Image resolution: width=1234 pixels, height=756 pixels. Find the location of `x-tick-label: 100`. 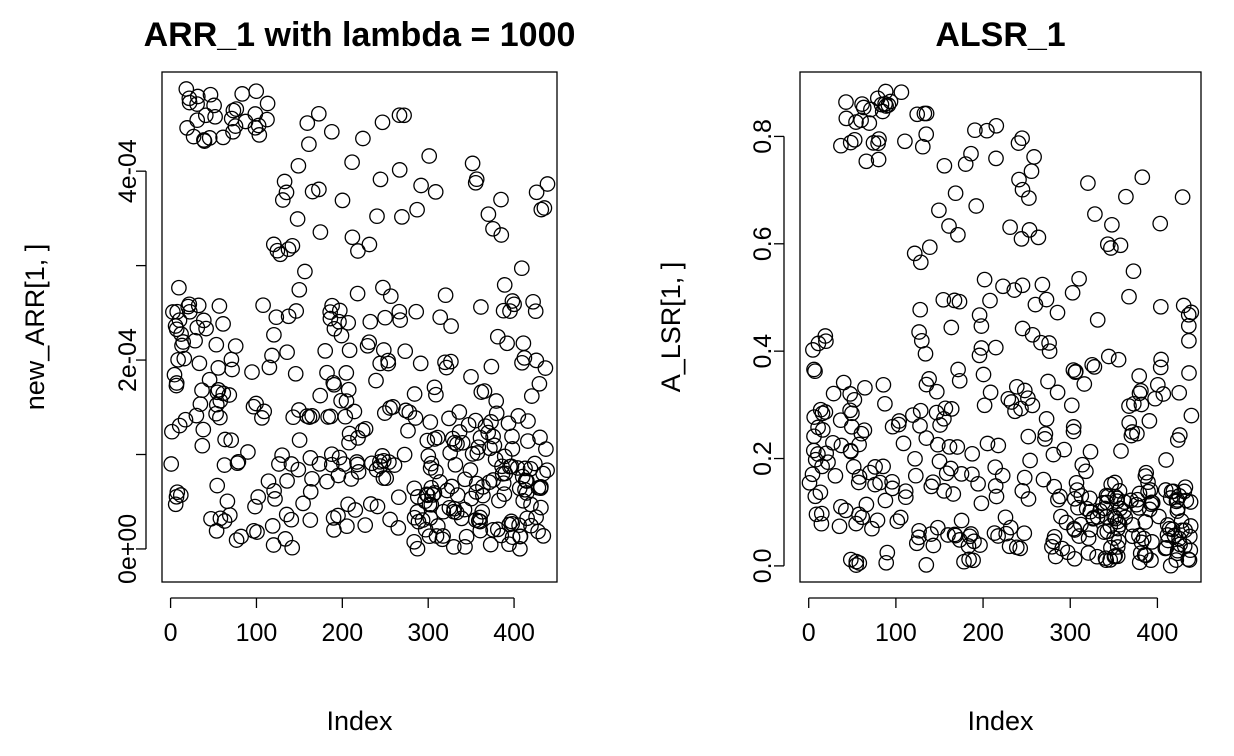

x-tick-label: 100 is located at coordinates (896, 633).